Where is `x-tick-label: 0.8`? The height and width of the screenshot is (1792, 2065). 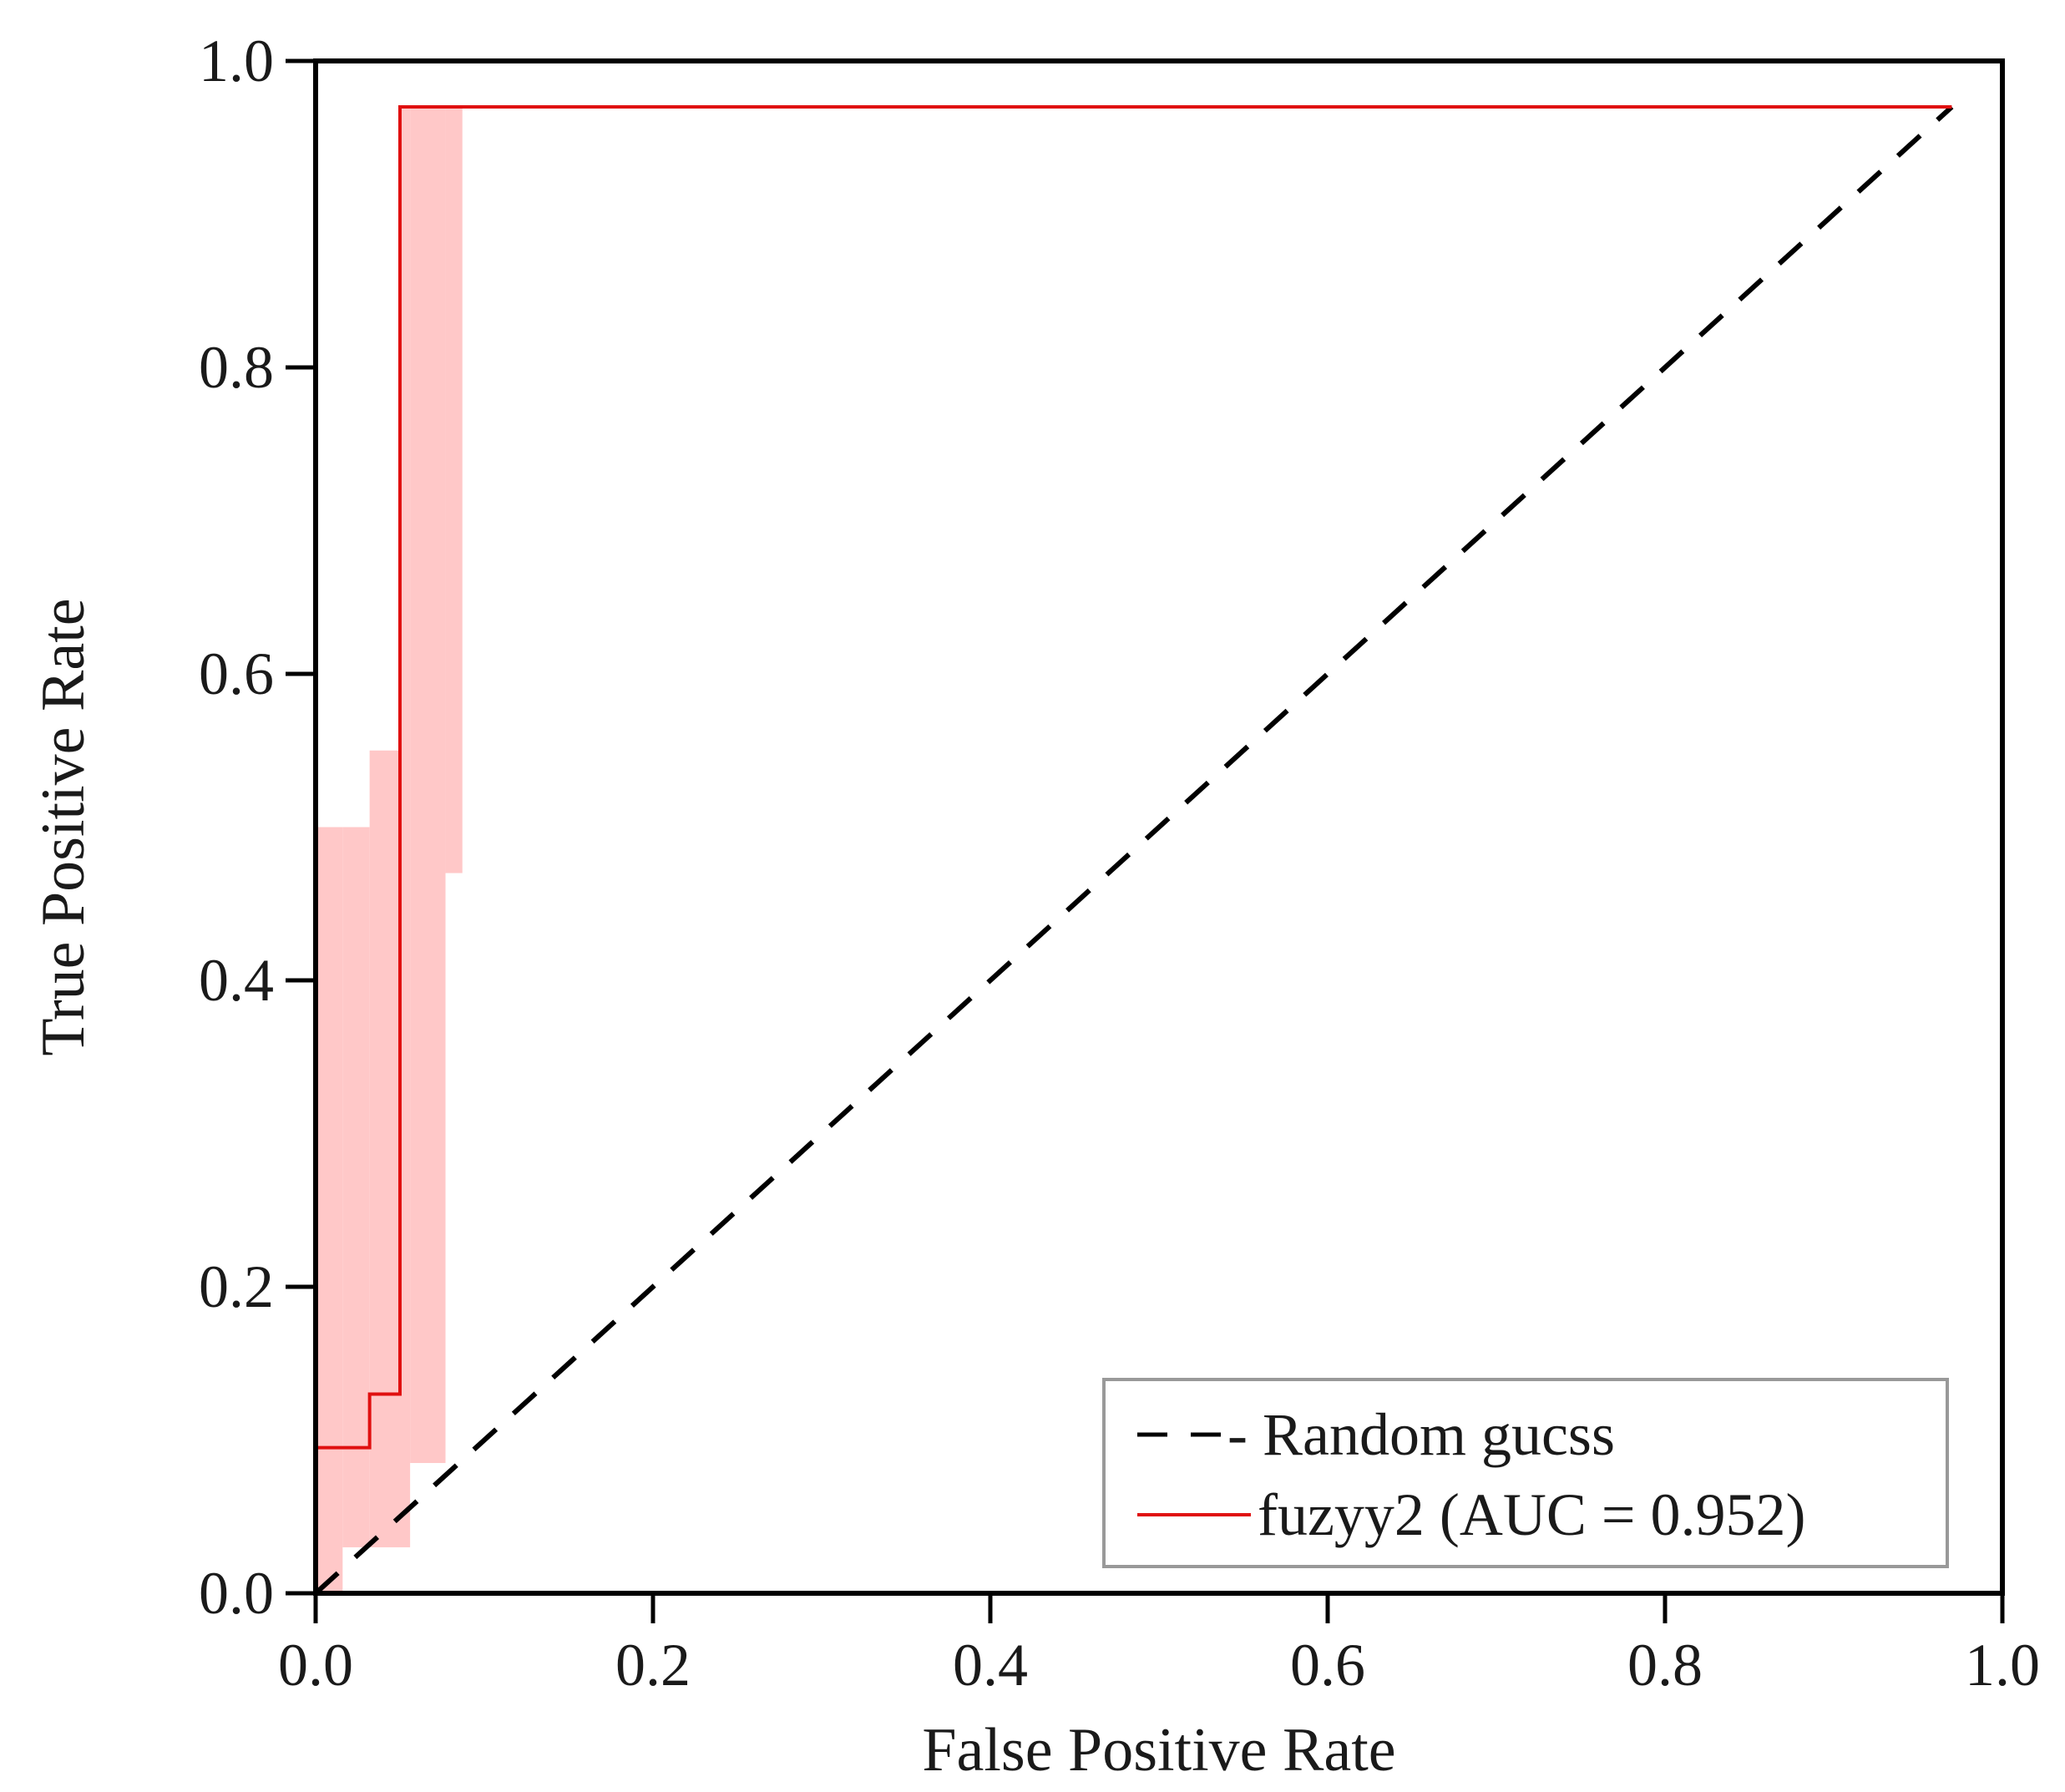 x-tick-label: 0.8 is located at coordinates (1665, 1665).